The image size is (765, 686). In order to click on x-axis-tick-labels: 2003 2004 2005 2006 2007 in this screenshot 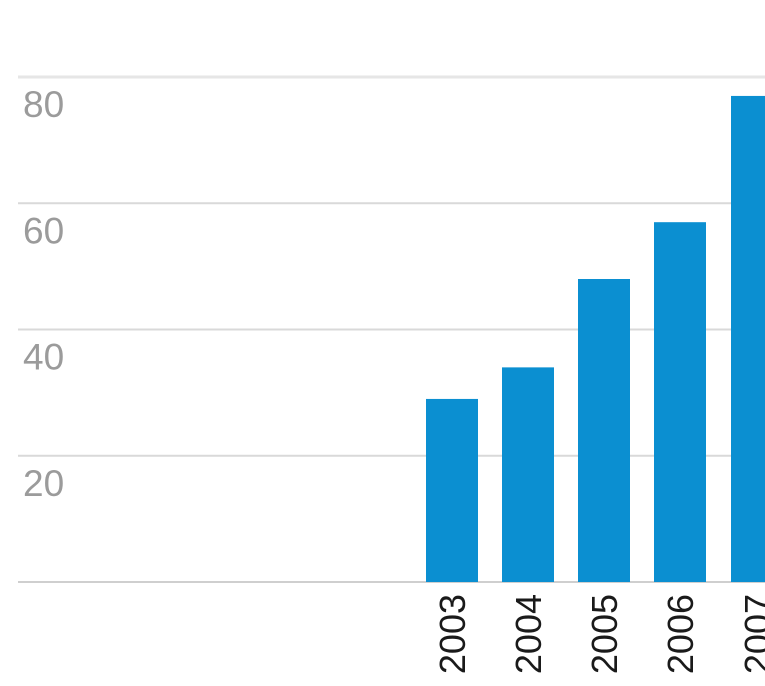, I will do `click(598, 634)`.